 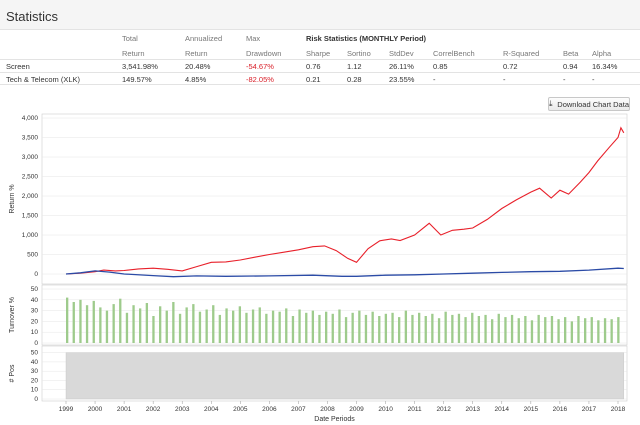 What do you see at coordinates (30, 118) in the screenshot?
I see `y-tick-label: 4,000` at bounding box center [30, 118].